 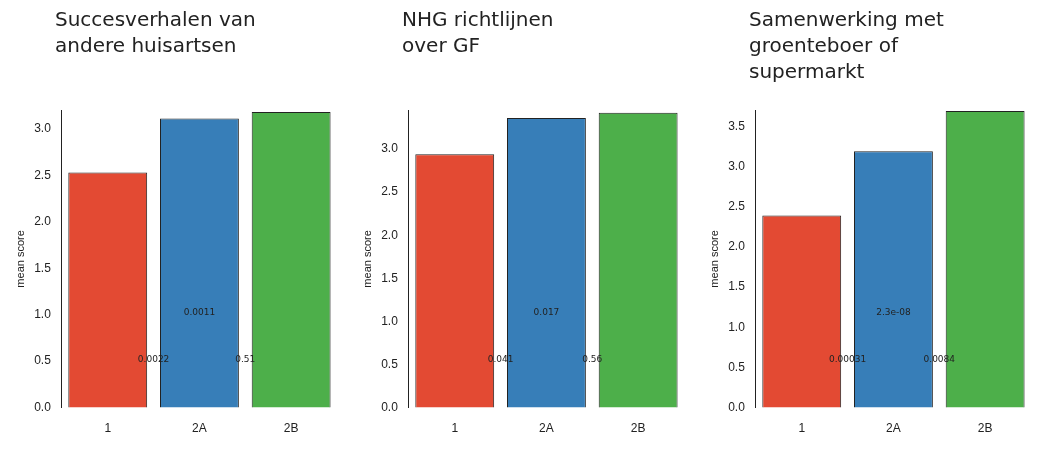 What do you see at coordinates (939, 359) in the screenshot?
I see `annotation: 0.0084` at bounding box center [939, 359].